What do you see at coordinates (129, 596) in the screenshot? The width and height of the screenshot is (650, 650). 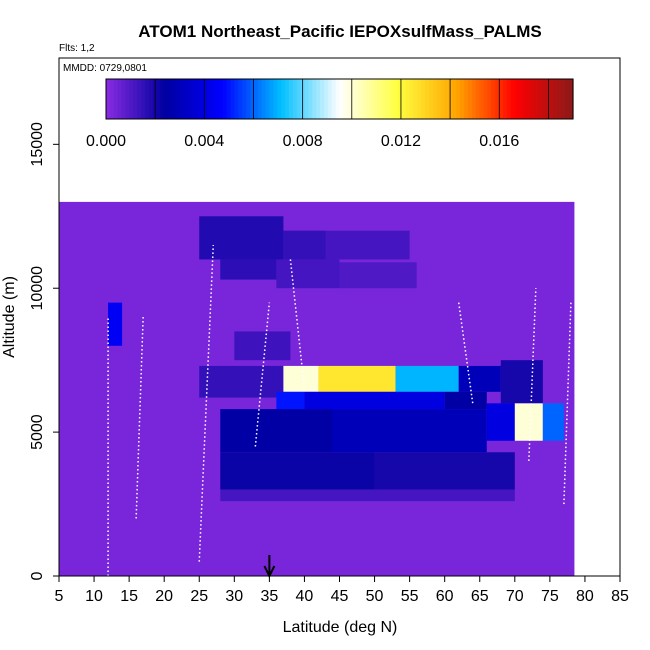 I see `x-tick-label: 15` at bounding box center [129, 596].